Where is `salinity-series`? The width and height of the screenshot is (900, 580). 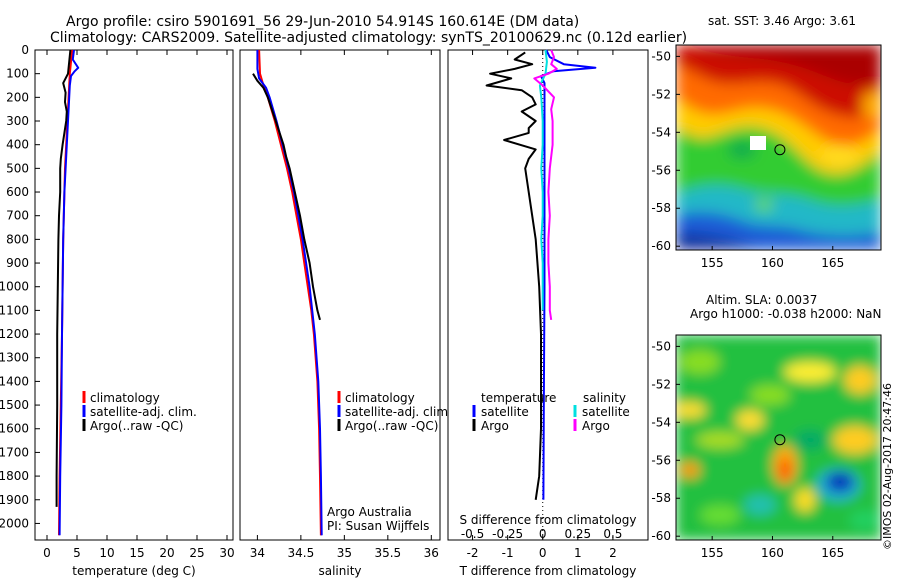 salinity-series is located at coordinates (287, 292).